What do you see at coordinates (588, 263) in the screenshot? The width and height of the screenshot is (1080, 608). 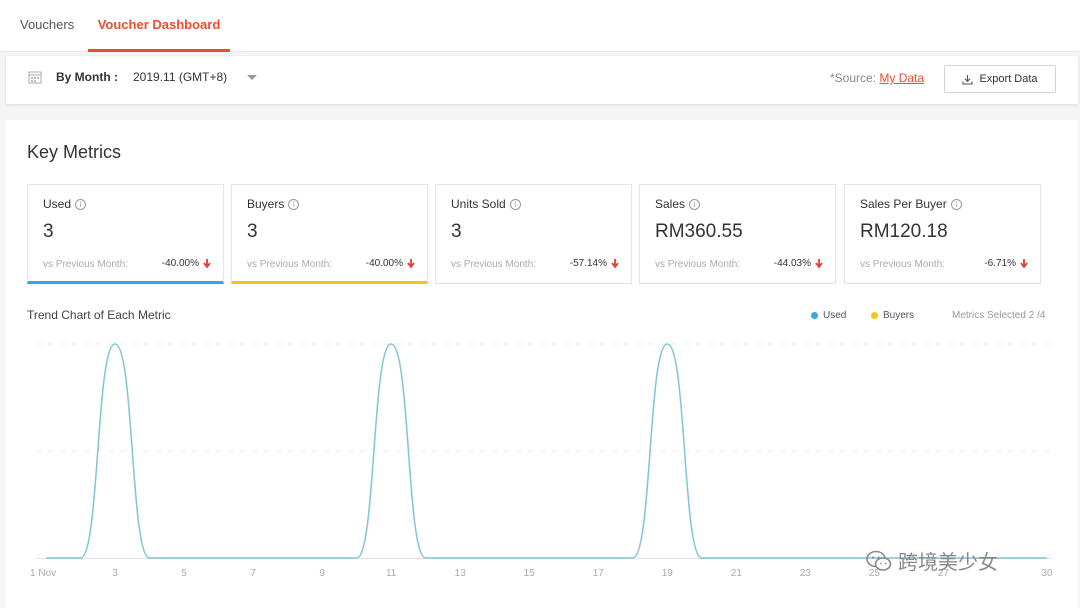 I see `metric-change: -57.14%` at bounding box center [588, 263].